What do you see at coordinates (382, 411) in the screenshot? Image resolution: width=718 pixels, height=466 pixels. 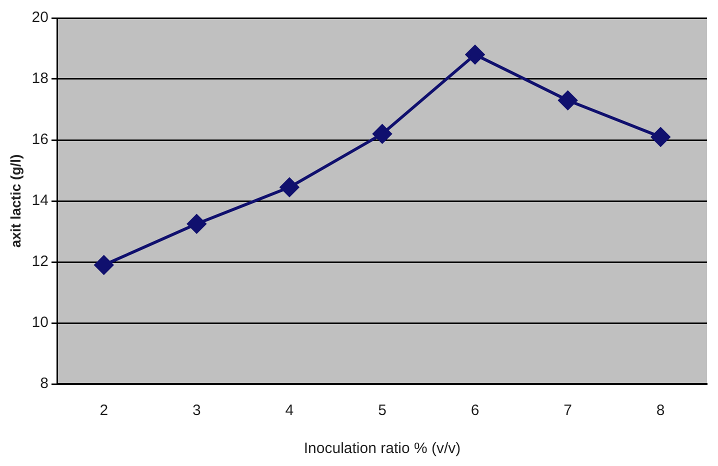 I see `x-tick-label: 5` at bounding box center [382, 411].